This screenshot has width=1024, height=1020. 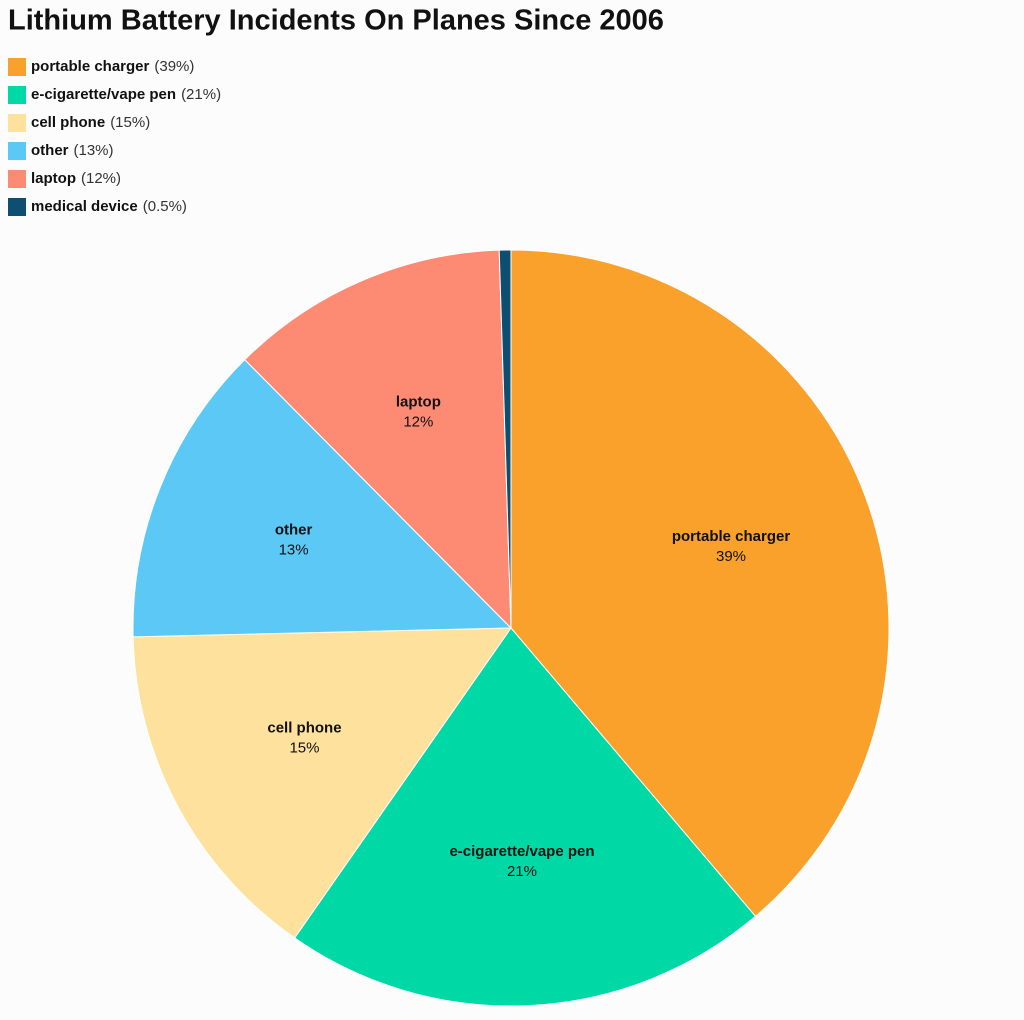 What do you see at coordinates (103, 94) in the screenshot?
I see `legend-name: e-cigarette/vape pen` at bounding box center [103, 94].